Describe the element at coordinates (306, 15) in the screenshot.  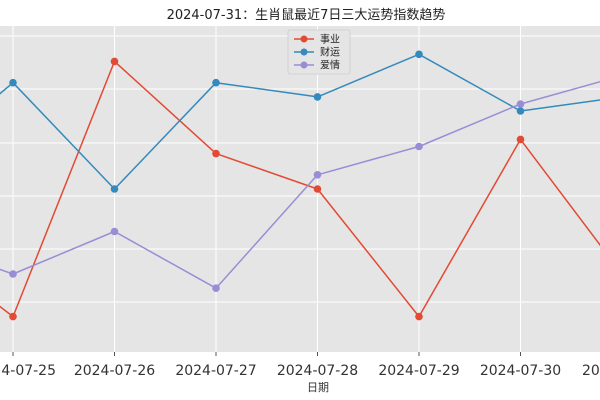
I see `chart-title: 2024-07-31：生肖鼠最近7日三大运势指数趋势` at that location.